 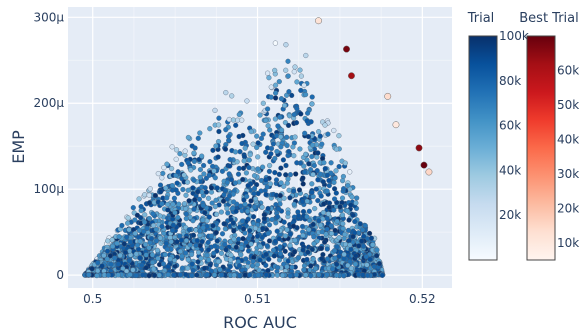 What do you see at coordinates (48, 17) in the screenshot?
I see `y-tick-label: 300μ` at bounding box center [48, 17].